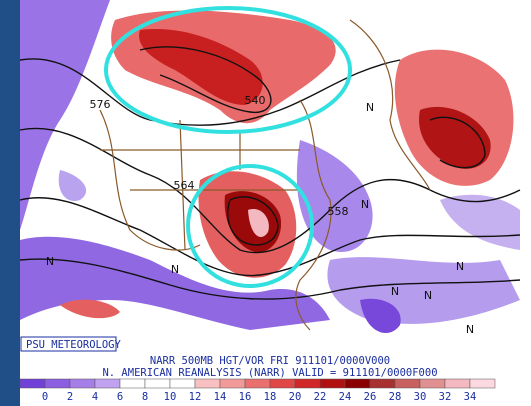 This screenshot has width=531, height=406. I want to click on colorbar-label: 34, so click(470, 397).